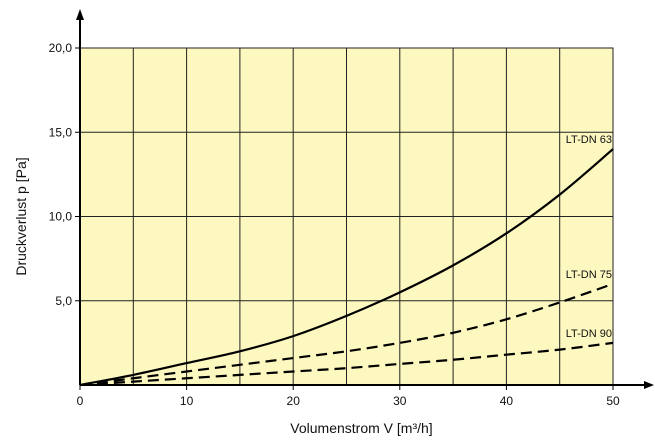 This screenshot has width=655, height=440. Describe the element at coordinates (63, 301) in the screenshot. I see `y-tick-label: 5,0` at that location.